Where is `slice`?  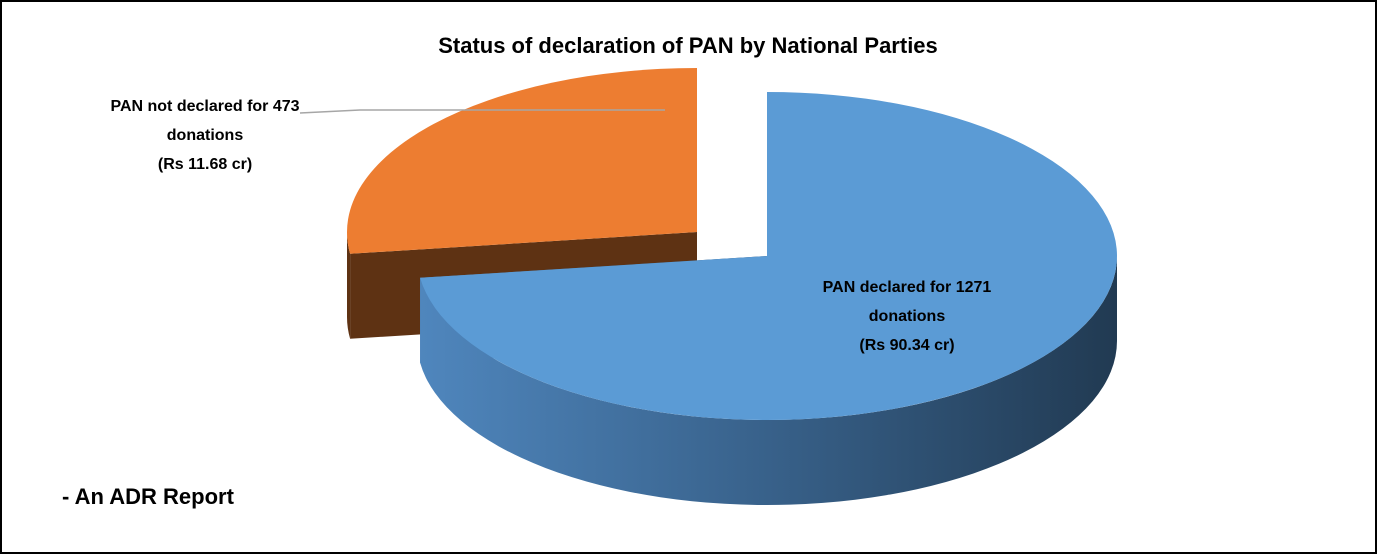 slice is located at coordinates (521, 160).